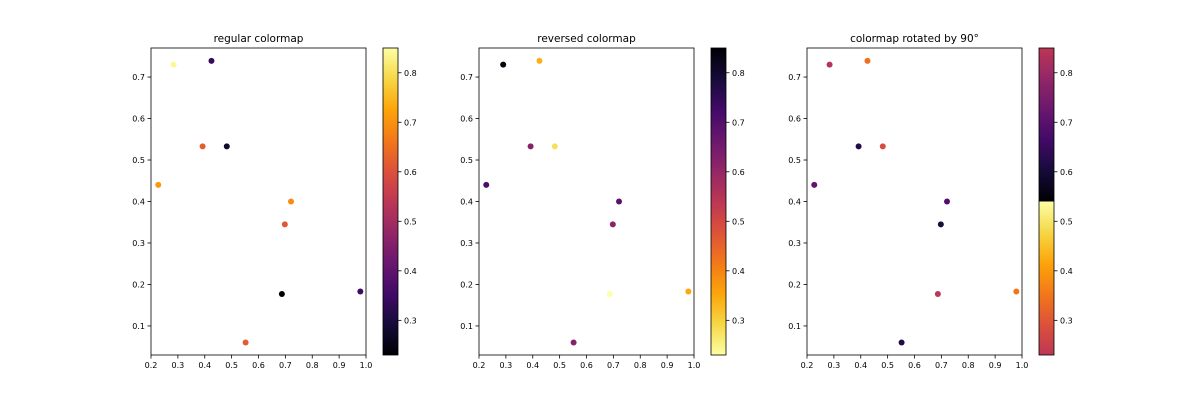 Image resolution: width=1200 pixels, height=400 pixels. Describe the element at coordinates (914, 39) in the screenshot. I see `chart-title: colormap rotated by 90°` at that location.